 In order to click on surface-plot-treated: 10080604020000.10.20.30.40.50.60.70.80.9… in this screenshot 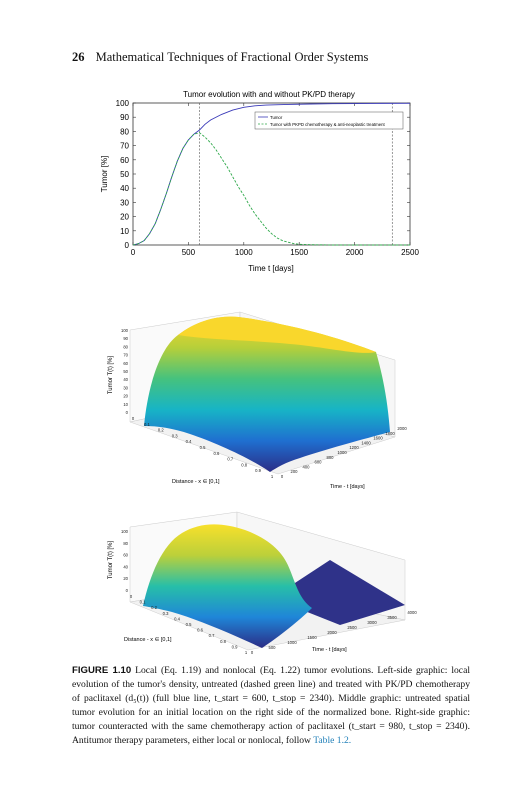, I will do `click(262, 583)`.